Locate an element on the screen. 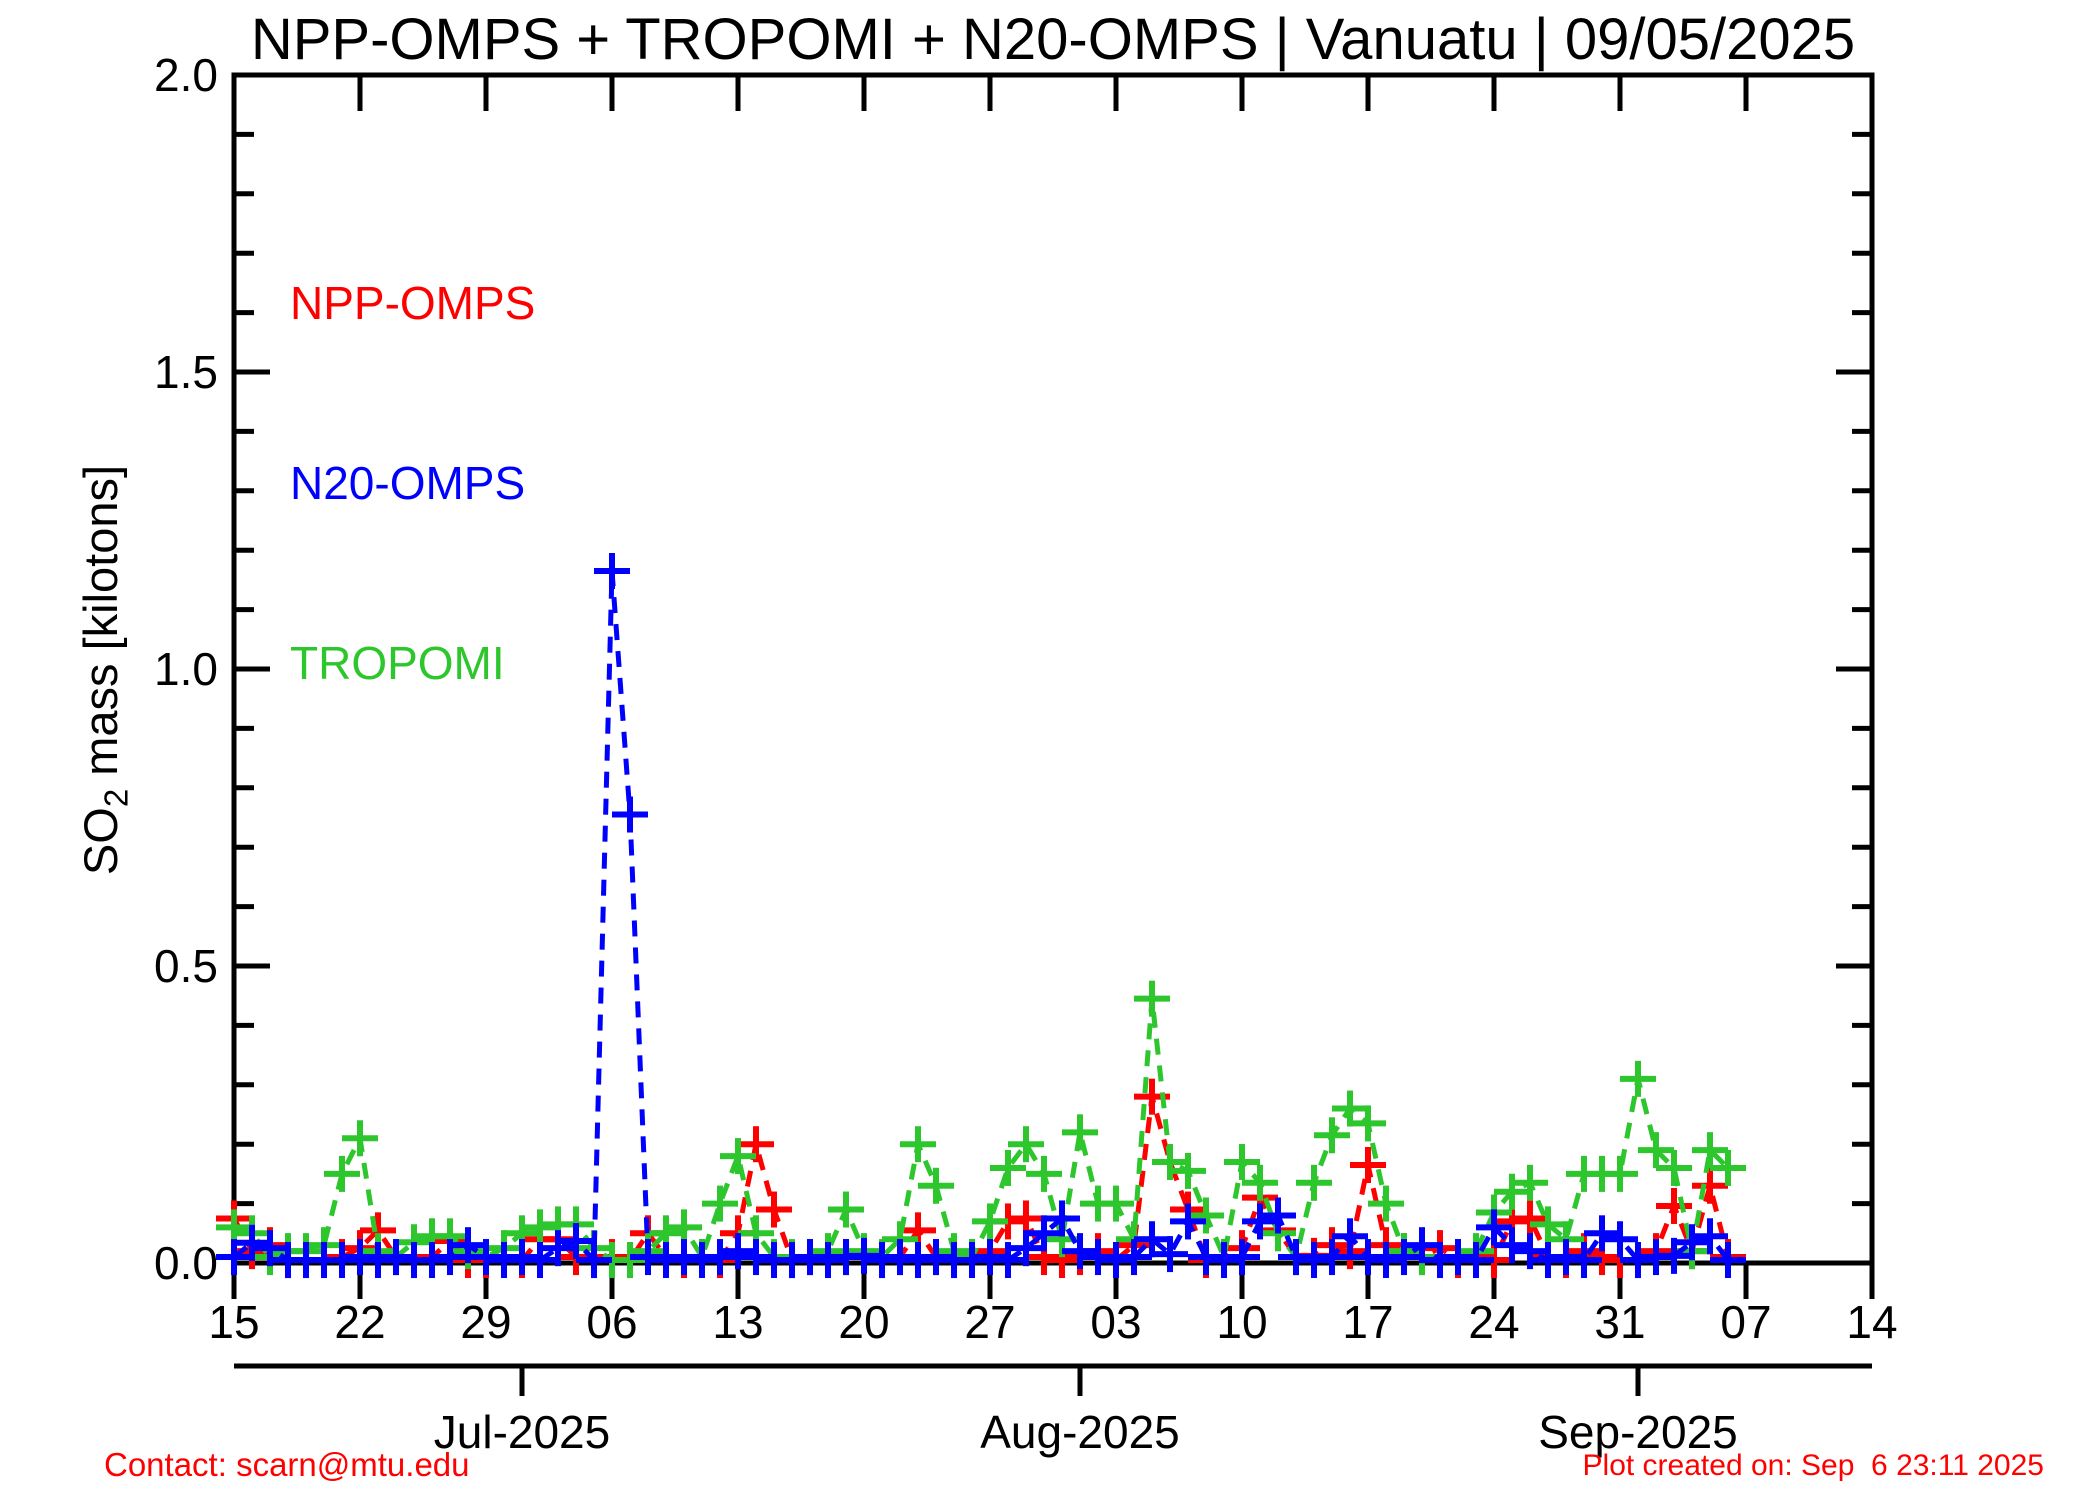 The width and height of the screenshot is (2100, 1500). x-tick-label-29: 29 is located at coordinates (485, 1322).